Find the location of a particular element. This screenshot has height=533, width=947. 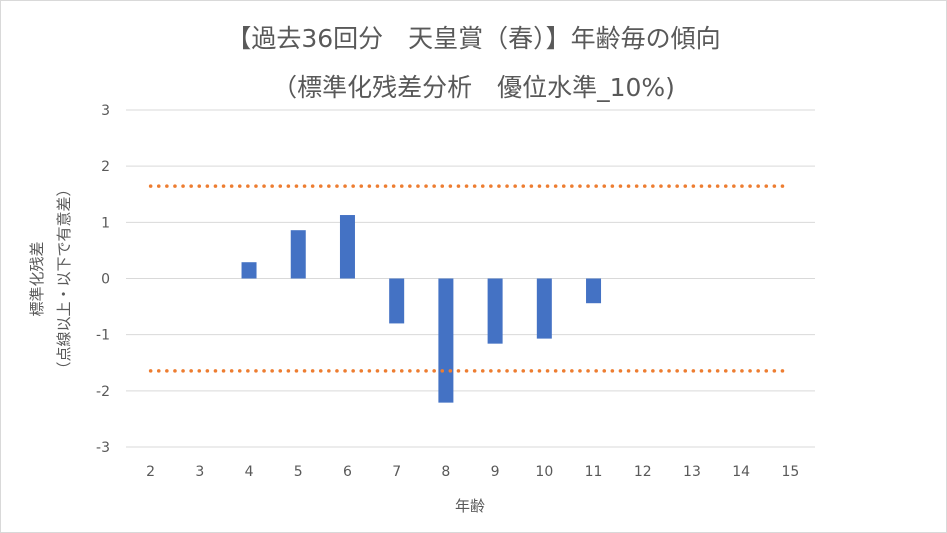

y-tick-label: 2 is located at coordinates (105, 167).